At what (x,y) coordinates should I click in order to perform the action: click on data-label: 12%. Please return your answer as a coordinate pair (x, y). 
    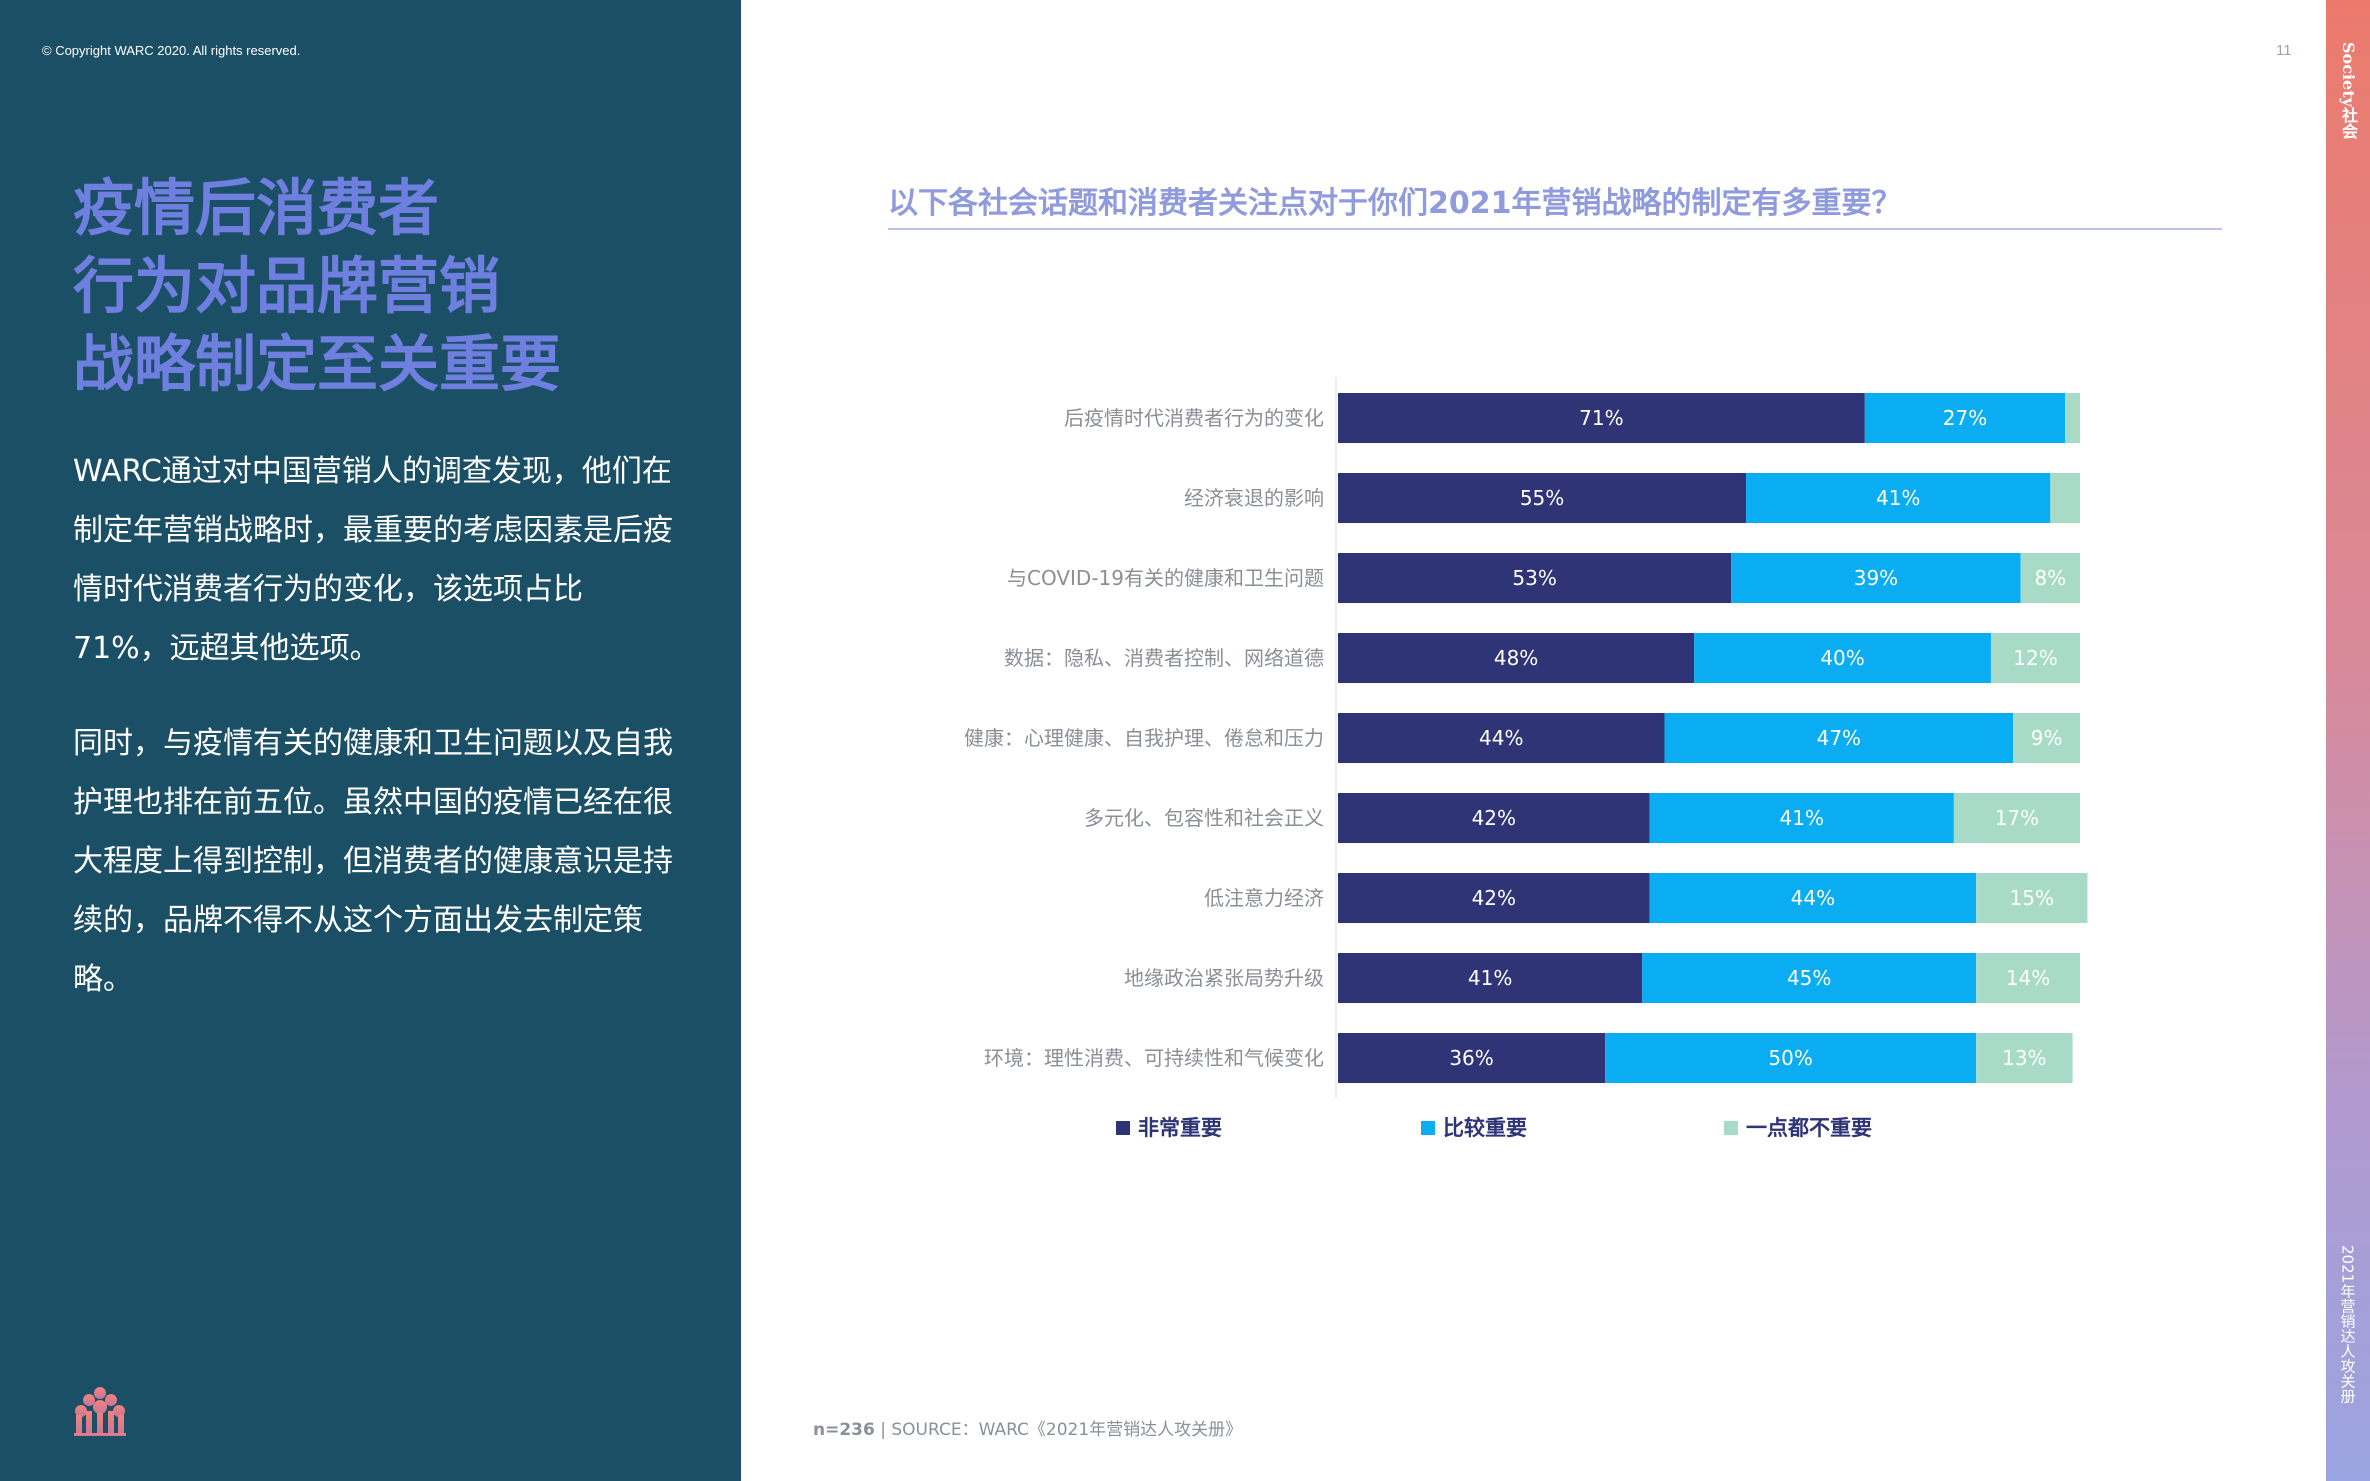
    Looking at the image, I should click on (2035, 658).